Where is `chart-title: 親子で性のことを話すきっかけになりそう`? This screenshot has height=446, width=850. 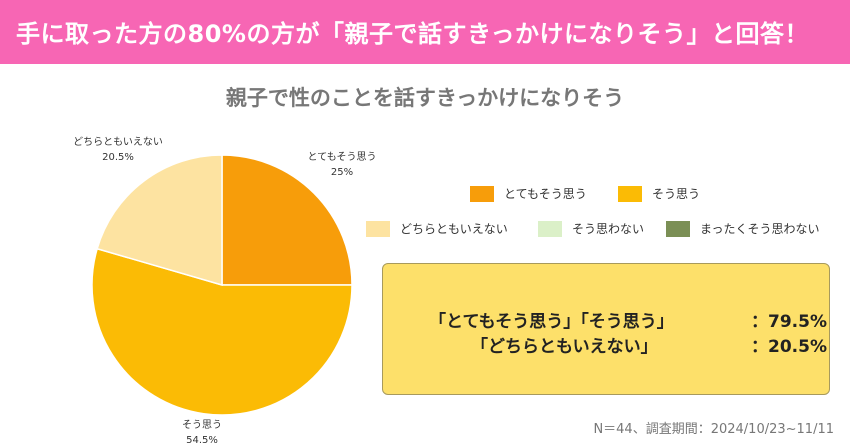 chart-title: 親子で性のことを話すきっかけになりそう is located at coordinates (425, 98).